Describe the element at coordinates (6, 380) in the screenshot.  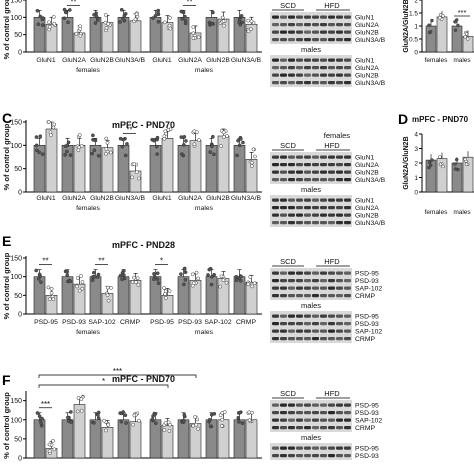
I see `panel-letter-F: F` at that location.